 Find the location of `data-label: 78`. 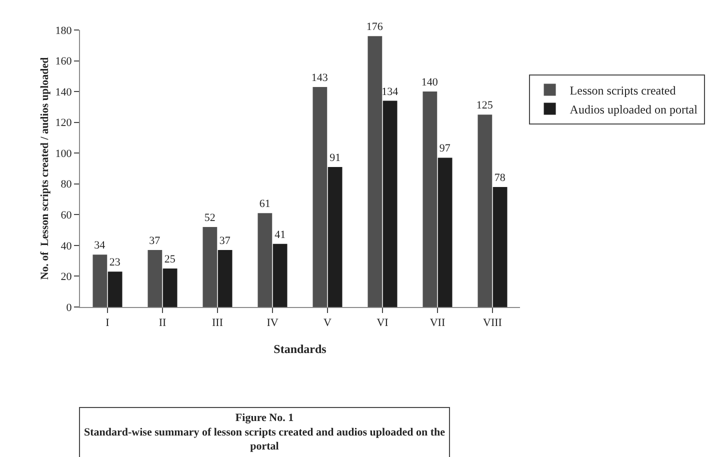

data-label: 78 is located at coordinates (500, 178).